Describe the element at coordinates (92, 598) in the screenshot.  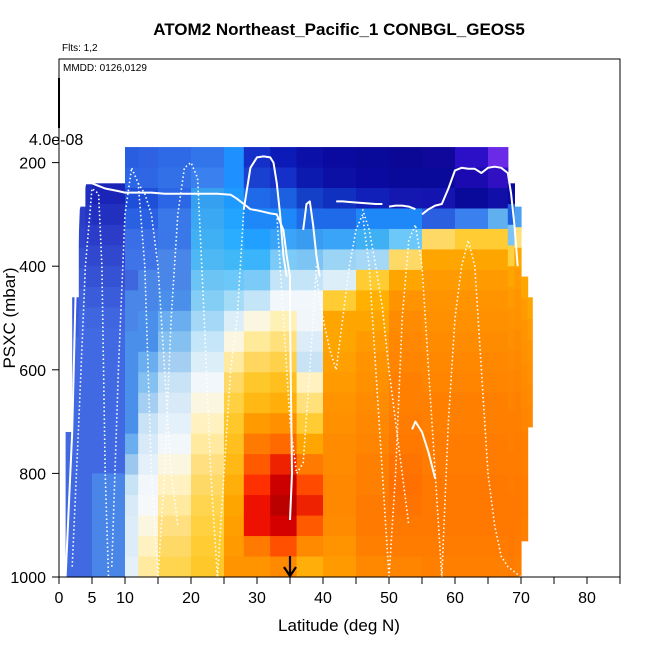
I see `x-tick-label: 5` at that location.